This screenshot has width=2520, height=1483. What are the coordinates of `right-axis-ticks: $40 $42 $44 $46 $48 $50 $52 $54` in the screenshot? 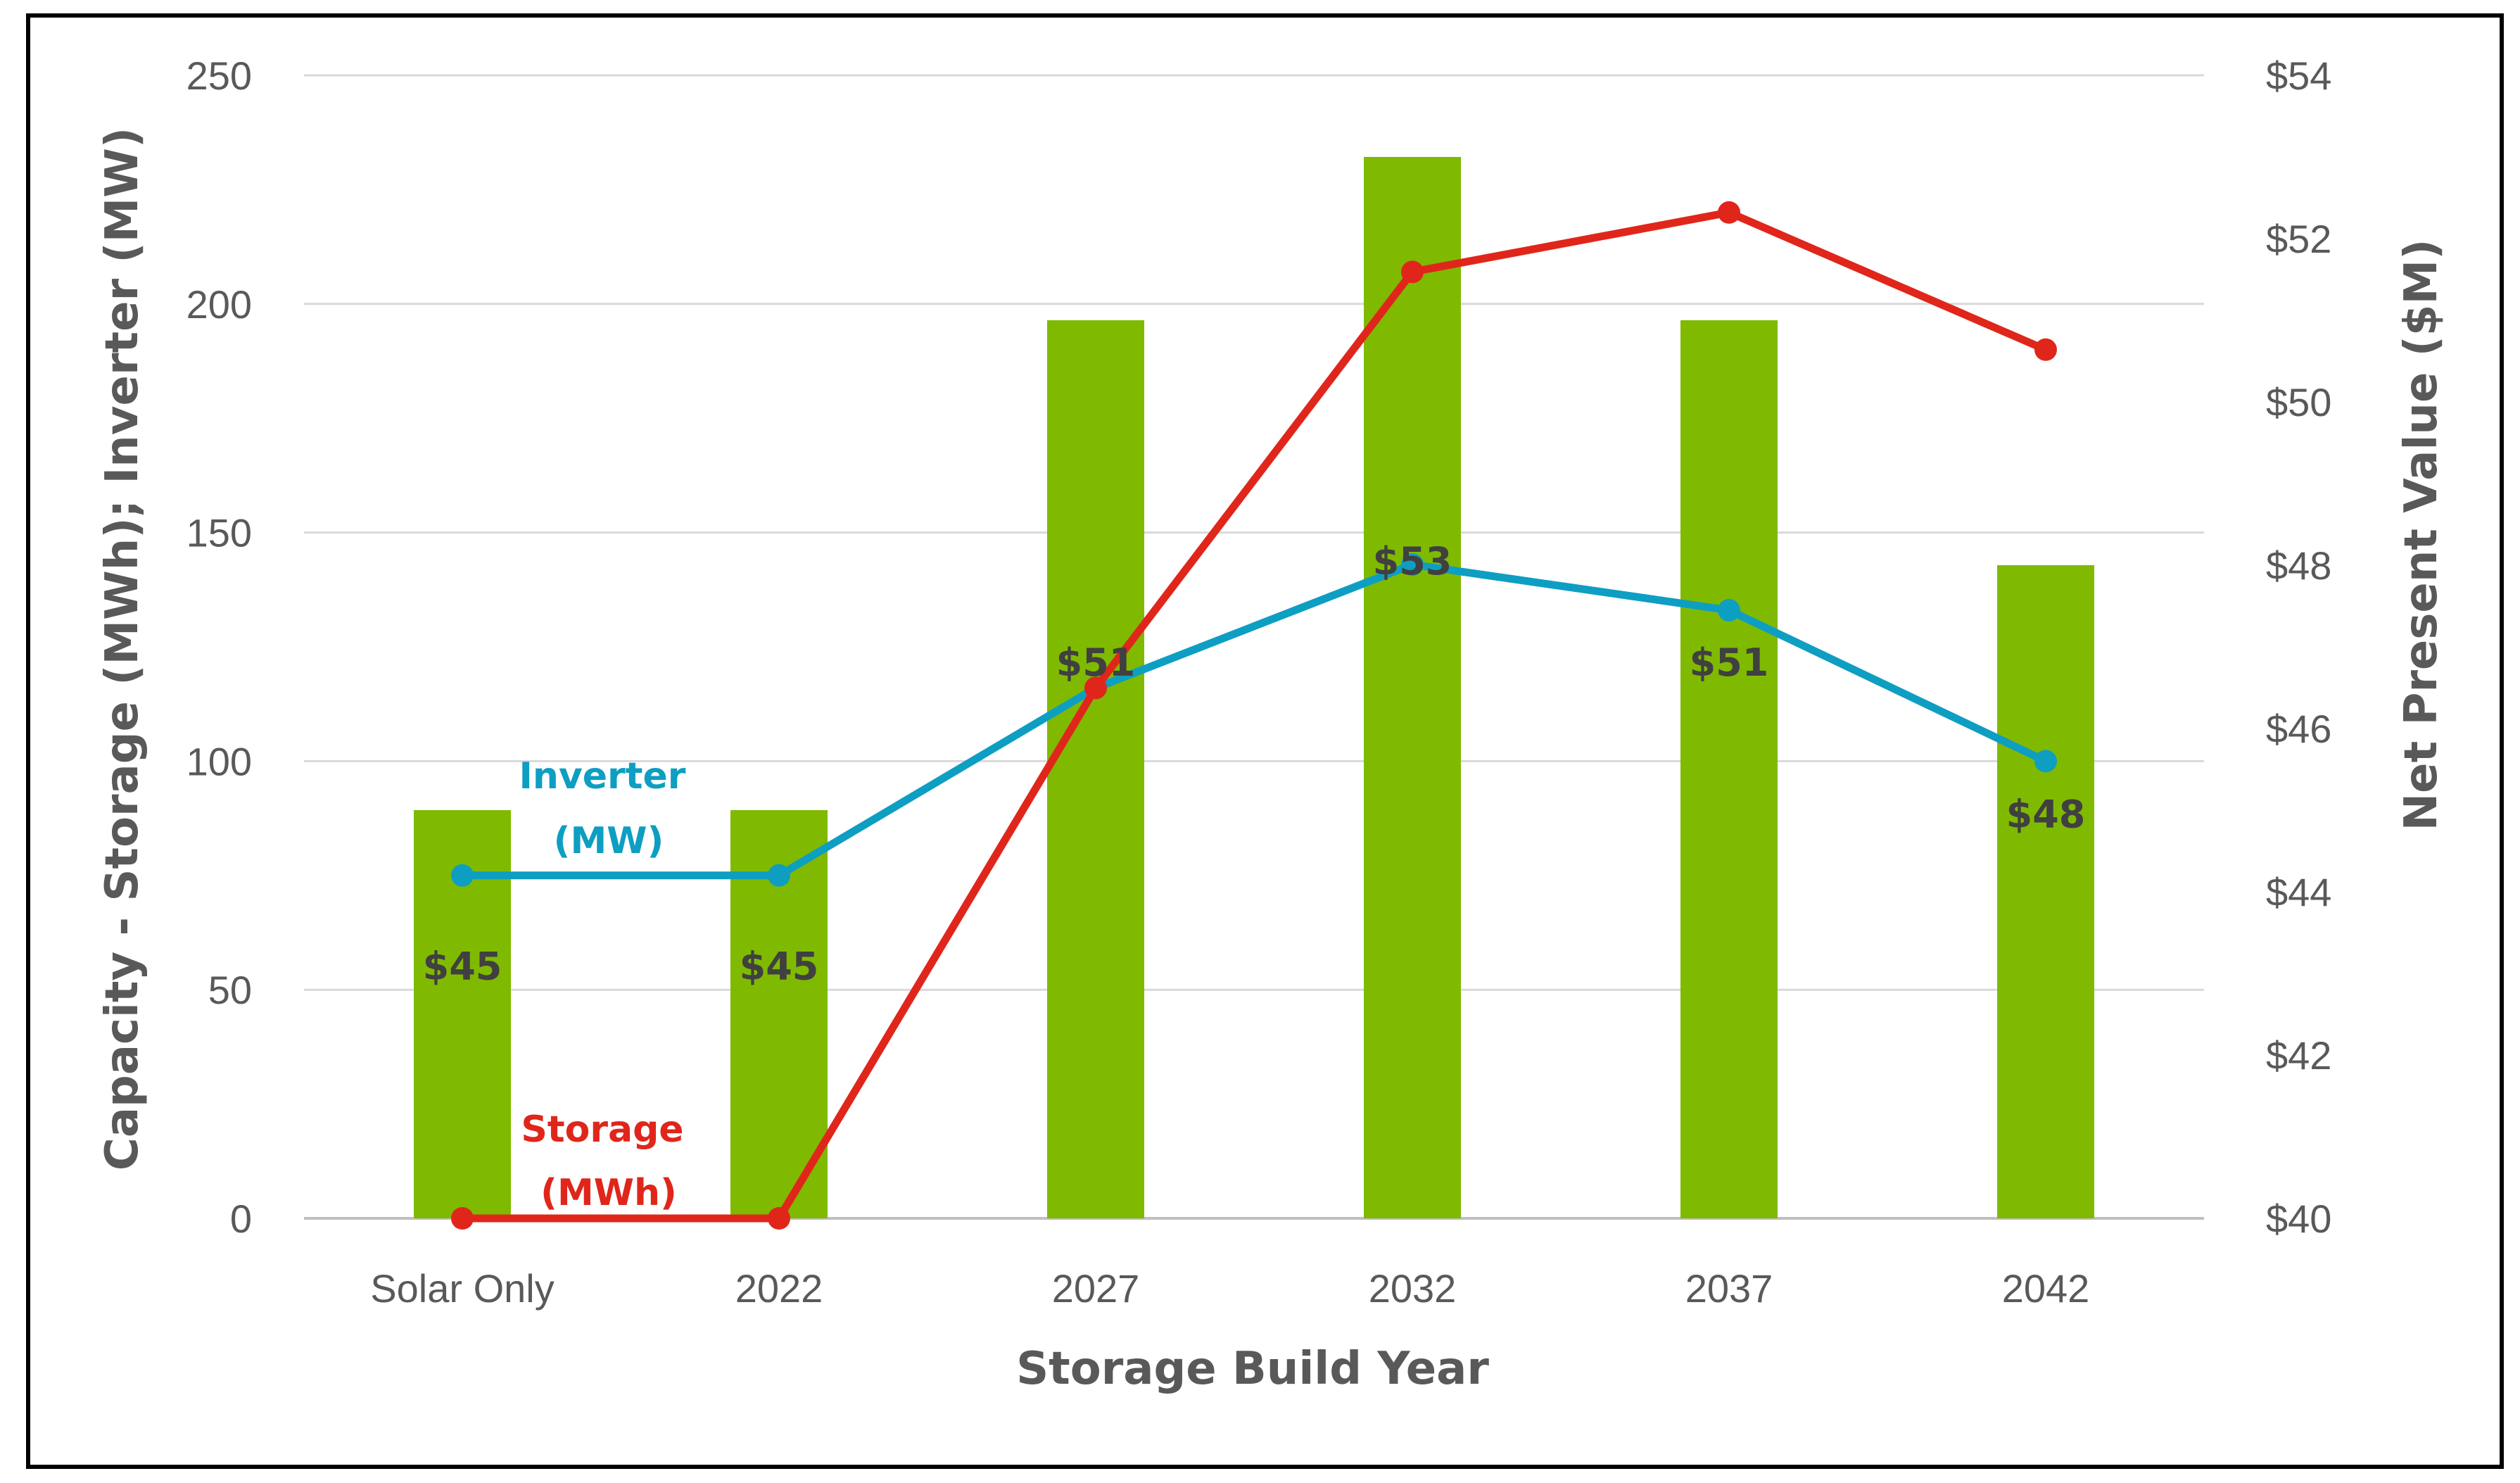 It's located at (2298, 647).